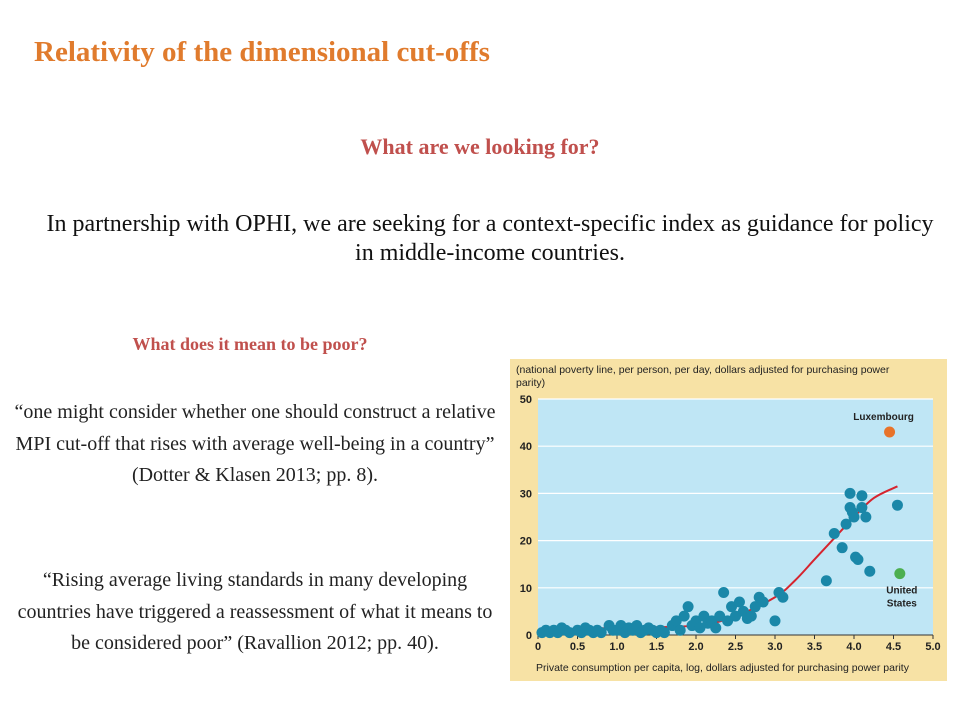 The image size is (960, 720). Describe the element at coordinates (814, 647) in the screenshot. I see `x-tick-label: 3.5` at that location.